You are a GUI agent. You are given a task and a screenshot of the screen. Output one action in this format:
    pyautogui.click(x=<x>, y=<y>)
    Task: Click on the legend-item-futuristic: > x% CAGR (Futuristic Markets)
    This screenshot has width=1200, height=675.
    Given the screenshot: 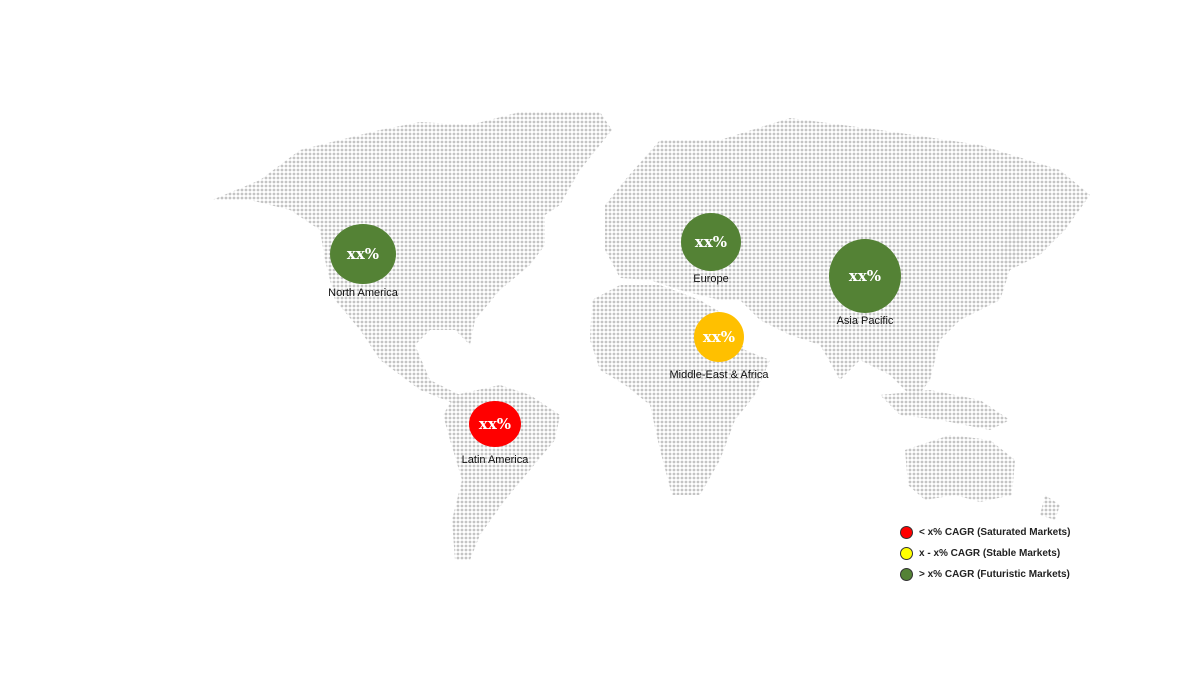 What is the action you would take?
    pyautogui.click(x=985, y=574)
    